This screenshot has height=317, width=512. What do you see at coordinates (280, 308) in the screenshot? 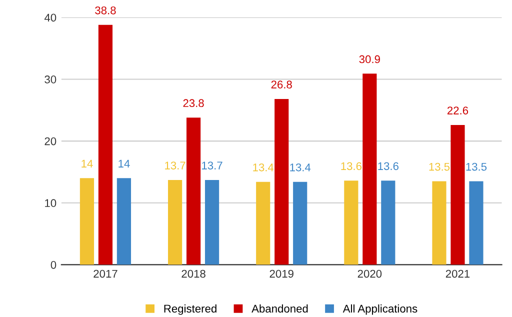
I see `legend-label: Abandoned` at bounding box center [280, 308].